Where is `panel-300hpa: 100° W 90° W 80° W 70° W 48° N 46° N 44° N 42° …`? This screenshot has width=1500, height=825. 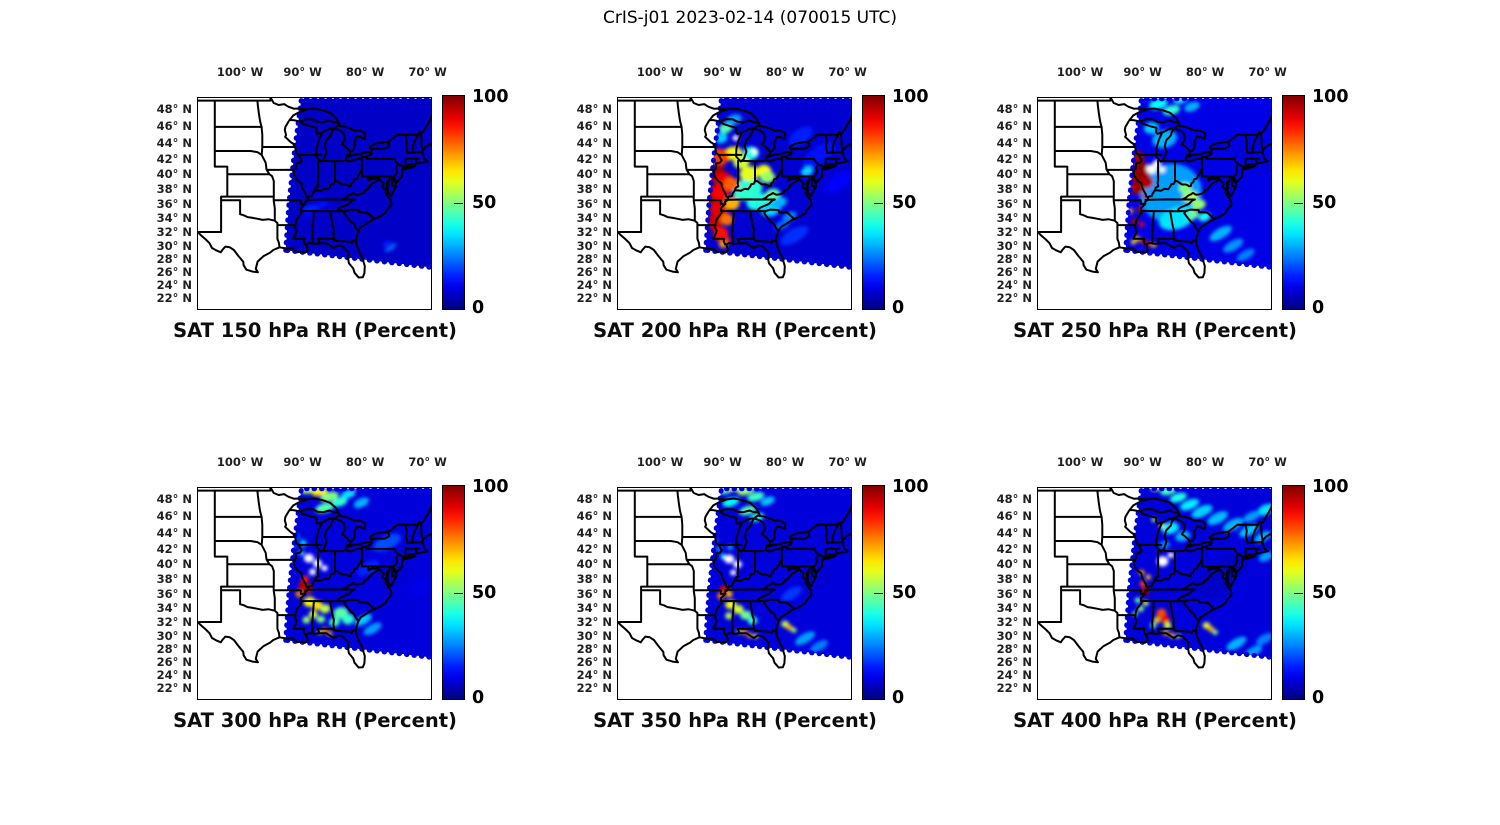
panel-300hpa: 100° W 90° W 80° W 70° W 48° N 46° N 44° N 42° … is located at coordinates (331, 599).